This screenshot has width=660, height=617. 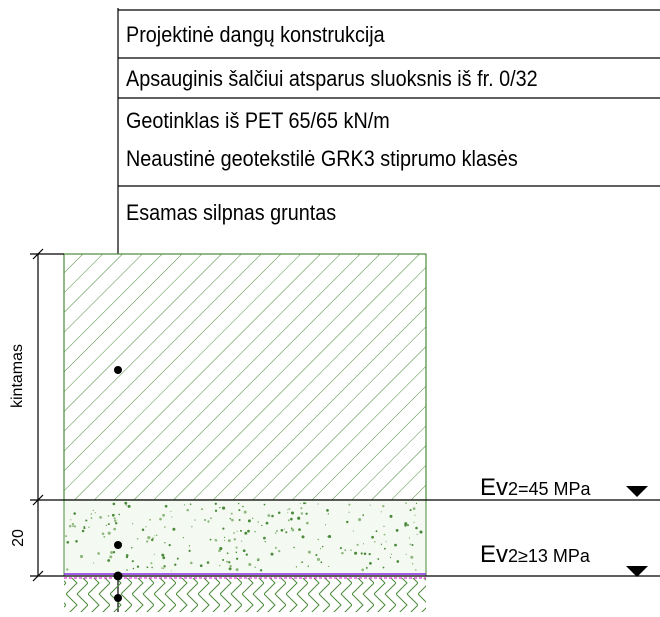 What do you see at coordinates (255, 34) in the screenshot?
I see `label-designed-pavement: Projektinė dangų konstrukcija` at bounding box center [255, 34].